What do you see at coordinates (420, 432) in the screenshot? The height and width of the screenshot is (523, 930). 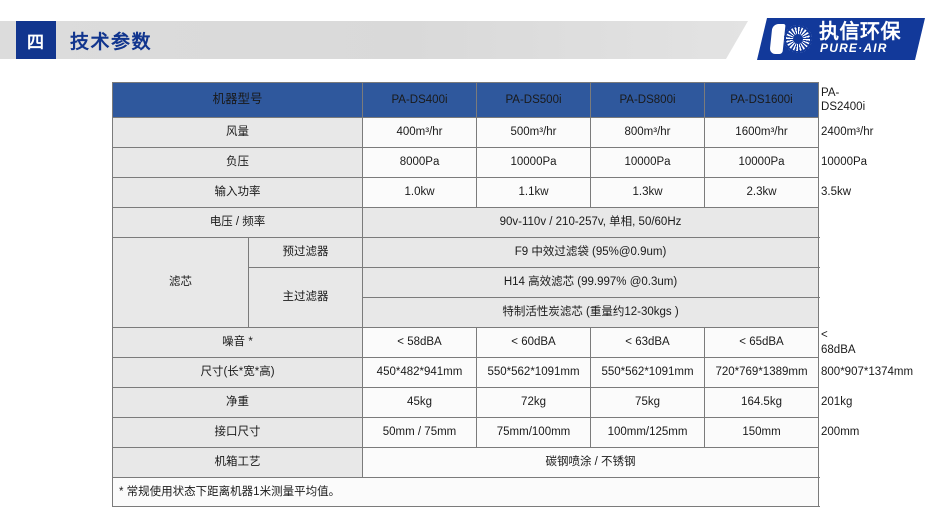 I see `cell-port-1: 50mm / 75mm` at bounding box center [420, 432].